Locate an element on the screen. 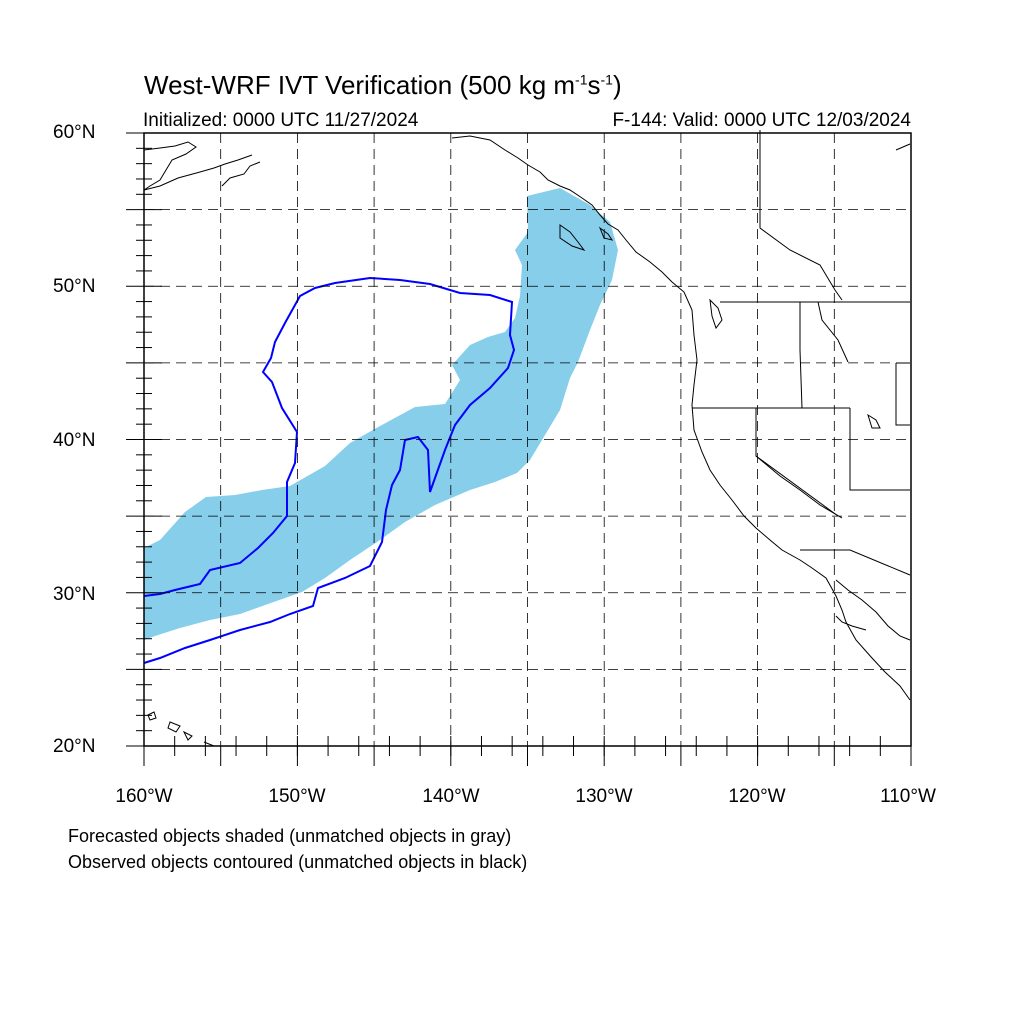  lon-label-130w: 130°W is located at coordinates (604, 796).